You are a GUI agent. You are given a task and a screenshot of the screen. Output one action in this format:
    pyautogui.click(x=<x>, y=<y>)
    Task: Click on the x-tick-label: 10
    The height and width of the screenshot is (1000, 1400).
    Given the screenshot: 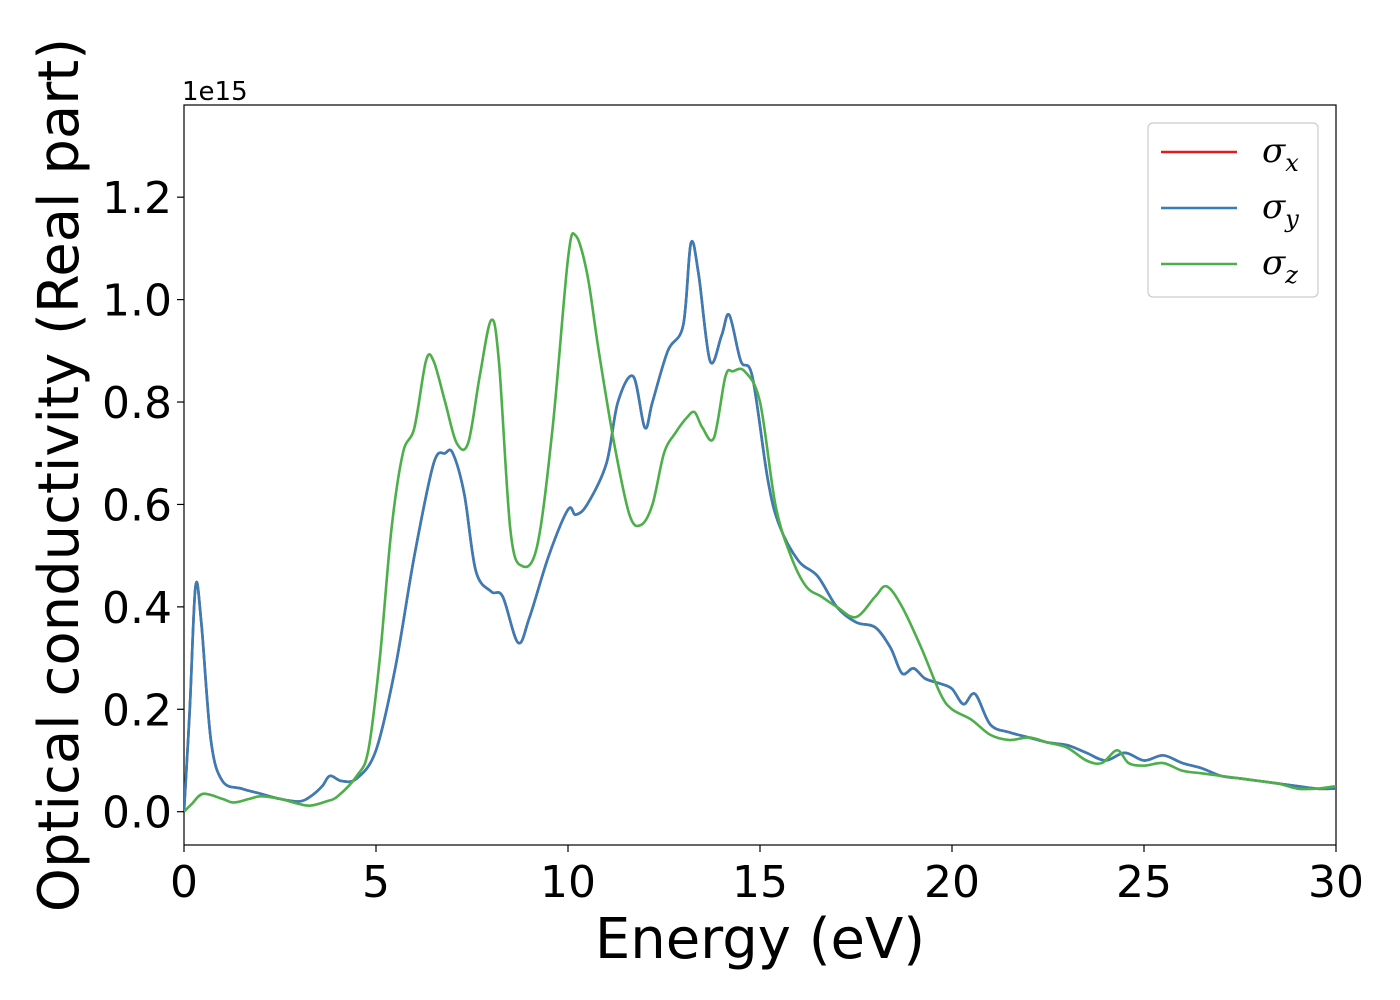 What is the action you would take?
    pyautogui.click(x=568, y=882)
    